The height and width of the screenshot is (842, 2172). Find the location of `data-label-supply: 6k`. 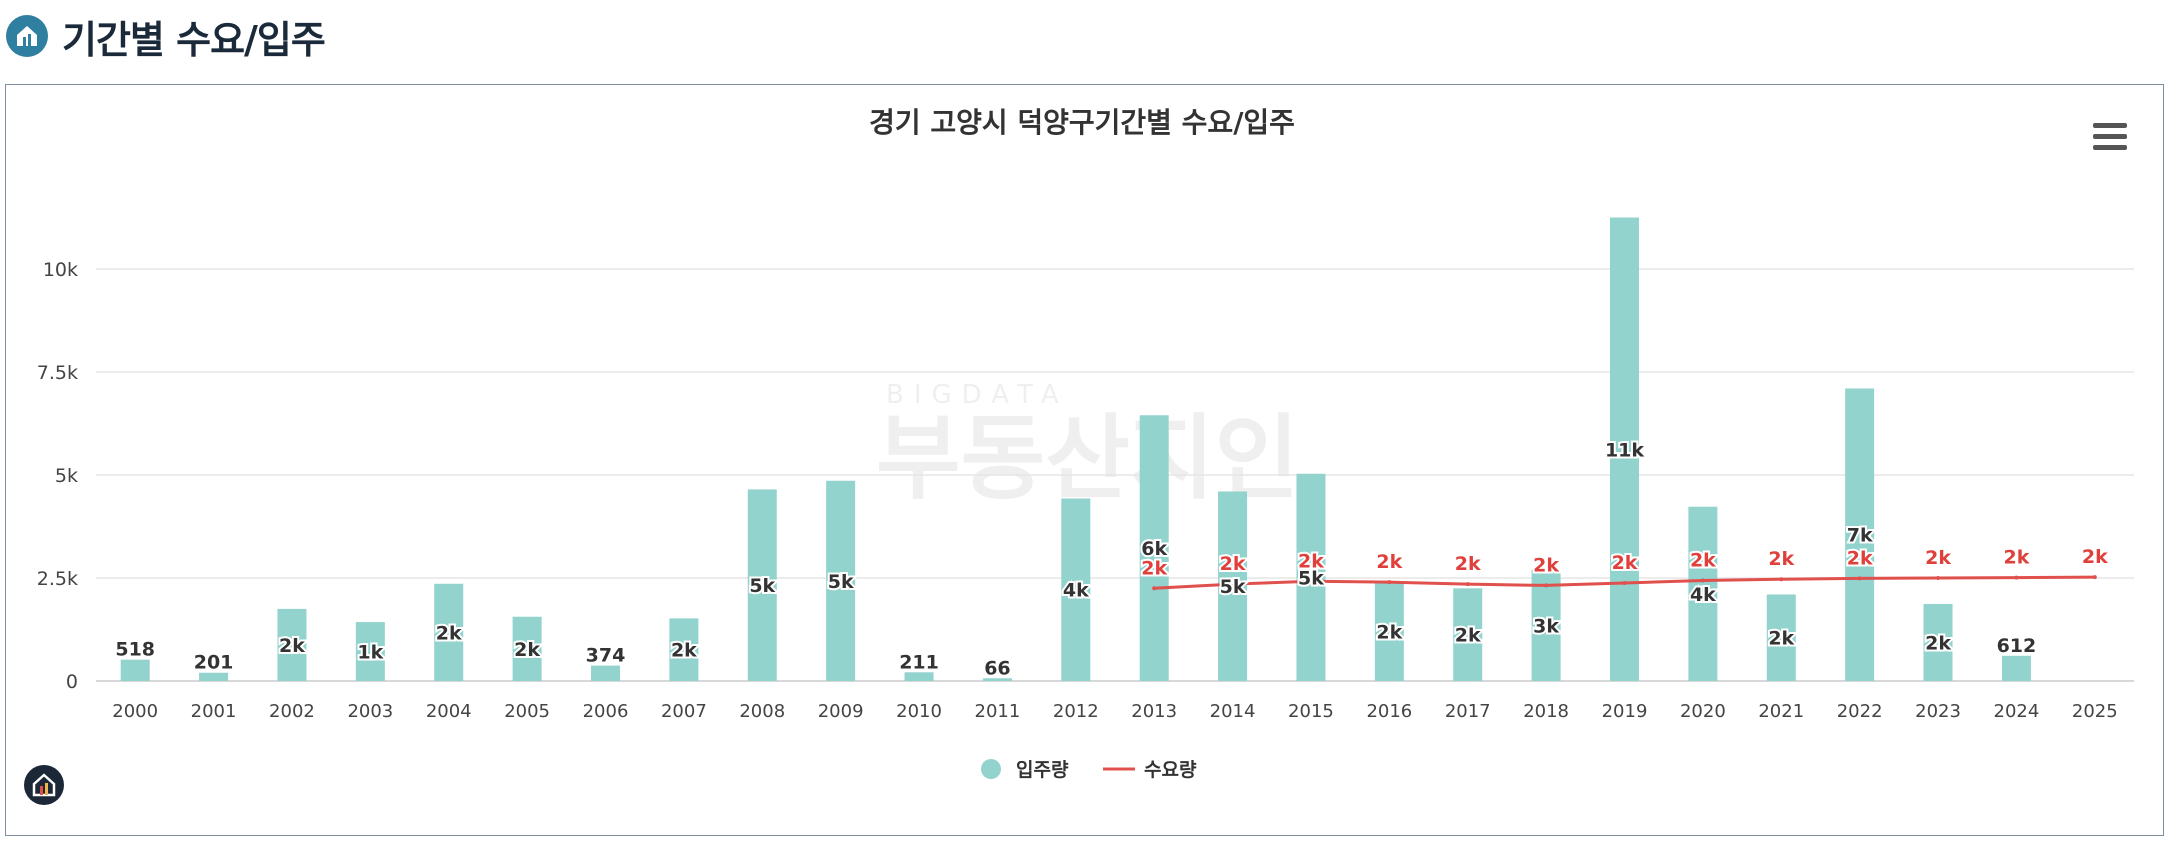

data-label-supply: 6k is located at coordinates (1154, 549).